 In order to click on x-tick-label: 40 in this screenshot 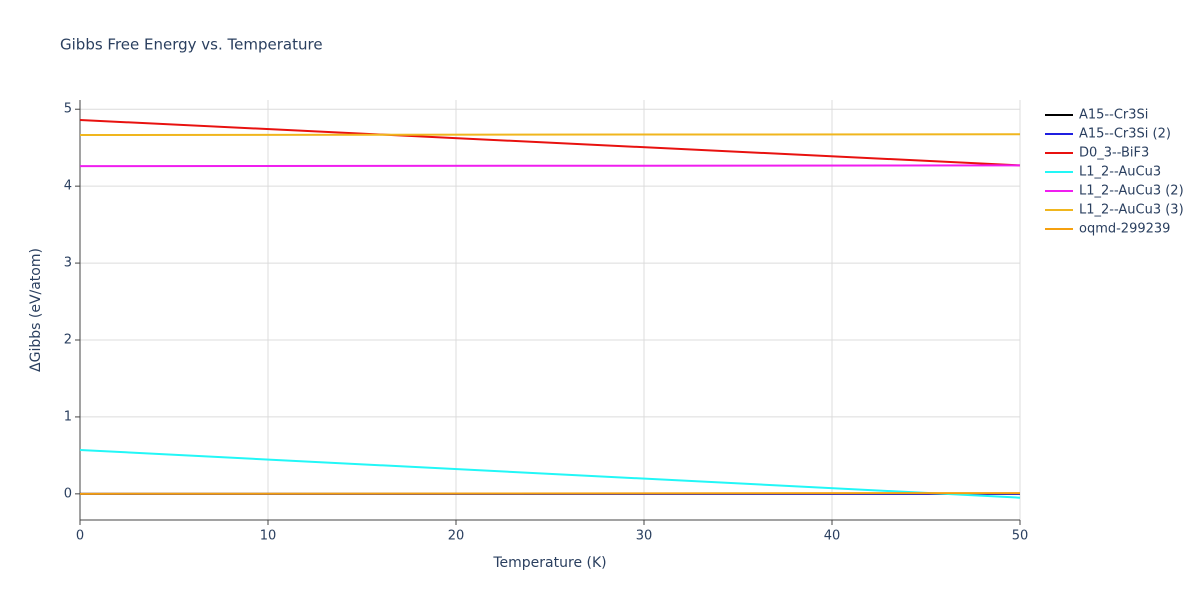, I will do `click(832, 536)`.